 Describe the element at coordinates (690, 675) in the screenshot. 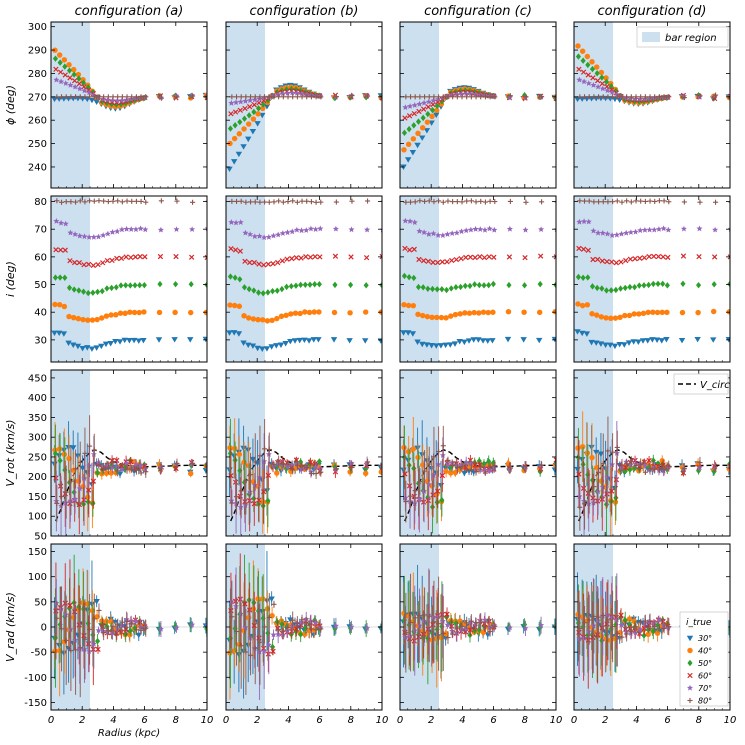

I see `legend-marker` at that location.